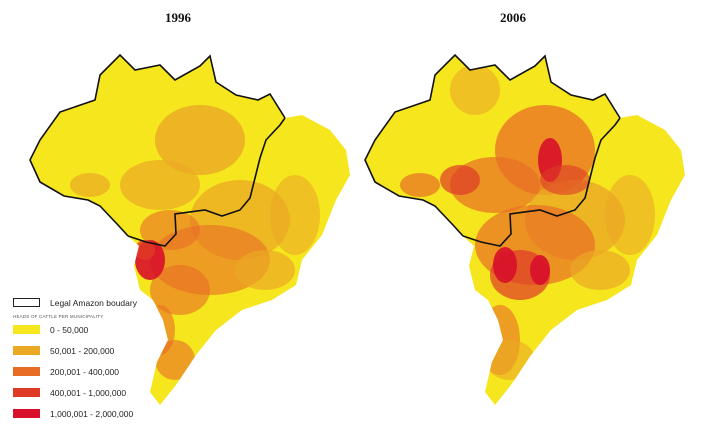 This screenshot has width=708, height=433. I want to click on legend-class: 1,000,001 - 2,000,000, so click(75, 413).